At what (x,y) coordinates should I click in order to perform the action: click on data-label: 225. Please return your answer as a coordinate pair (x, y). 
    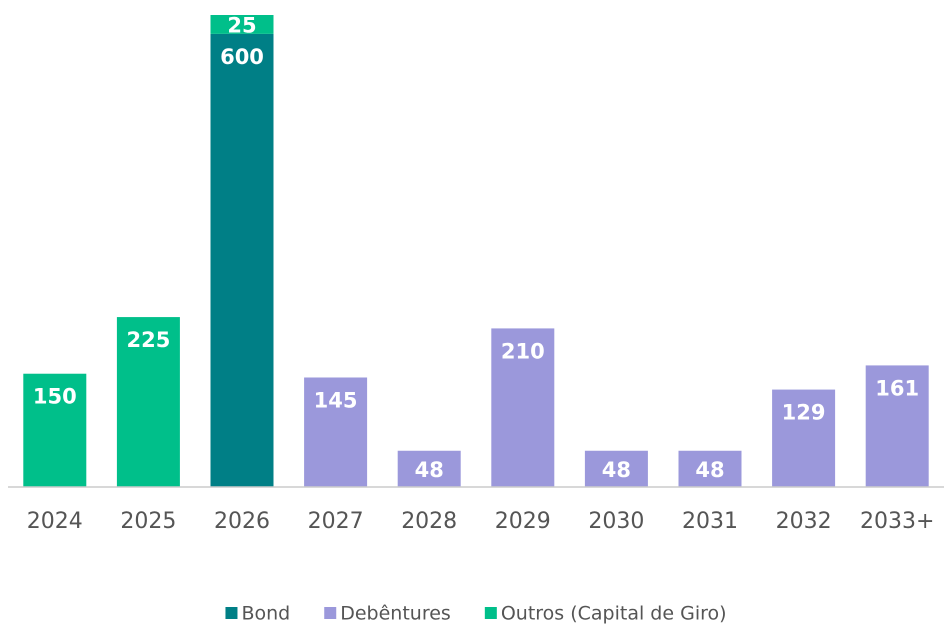
    Looking at the image, I should click on (148, 340).